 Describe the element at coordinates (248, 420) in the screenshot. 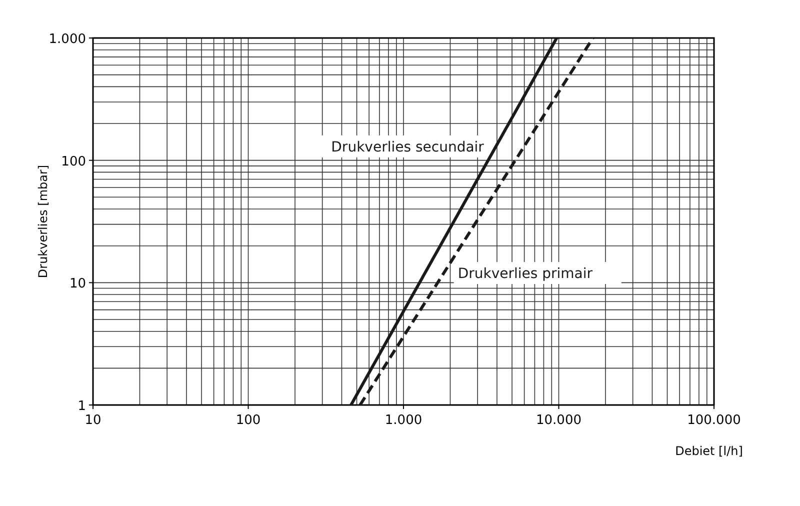

I see `x-tick-label: 100` at that location.